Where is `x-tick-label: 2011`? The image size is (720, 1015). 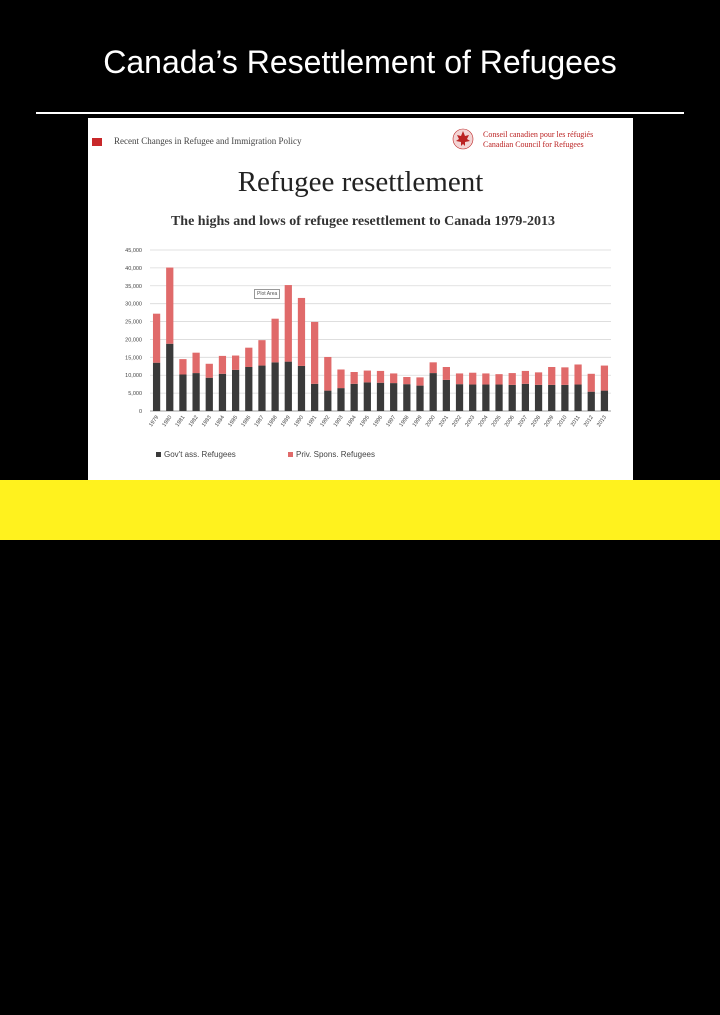
x-tick-label: 2011 is located at coordinates (576, 421).